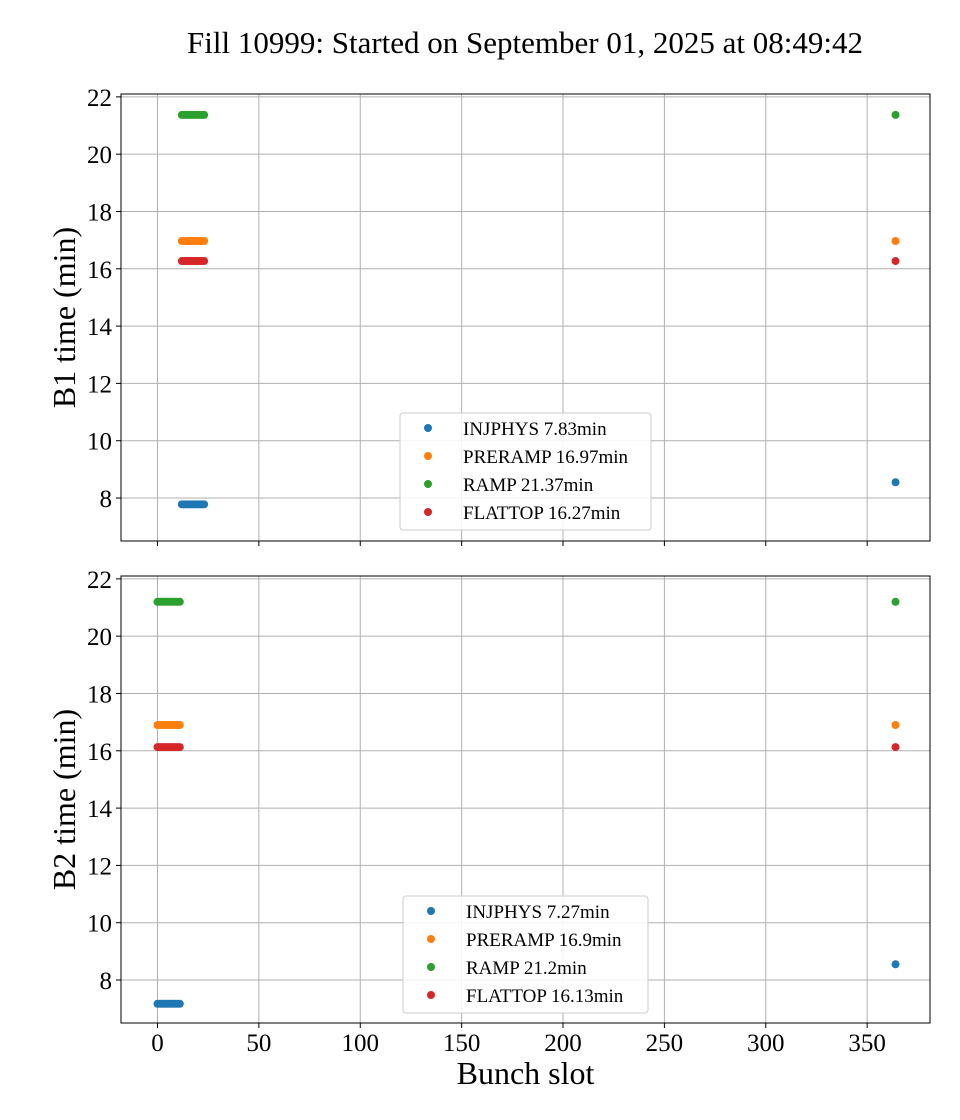 Image resolution: width=960 pixels, height=1120 pixels. Describe the element at coordinates (542, 513) in the screenshot. I see `legend-label: FLATTOP 16.27min` at that location.